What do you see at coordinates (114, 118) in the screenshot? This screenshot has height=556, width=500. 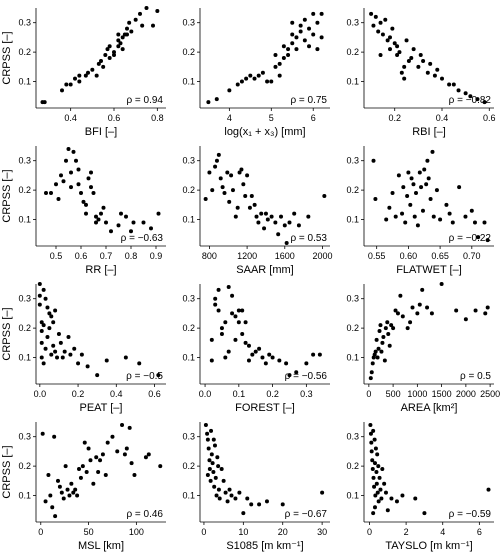 I see `x-tick-label: 0.6` at bounding box center [114, 118].